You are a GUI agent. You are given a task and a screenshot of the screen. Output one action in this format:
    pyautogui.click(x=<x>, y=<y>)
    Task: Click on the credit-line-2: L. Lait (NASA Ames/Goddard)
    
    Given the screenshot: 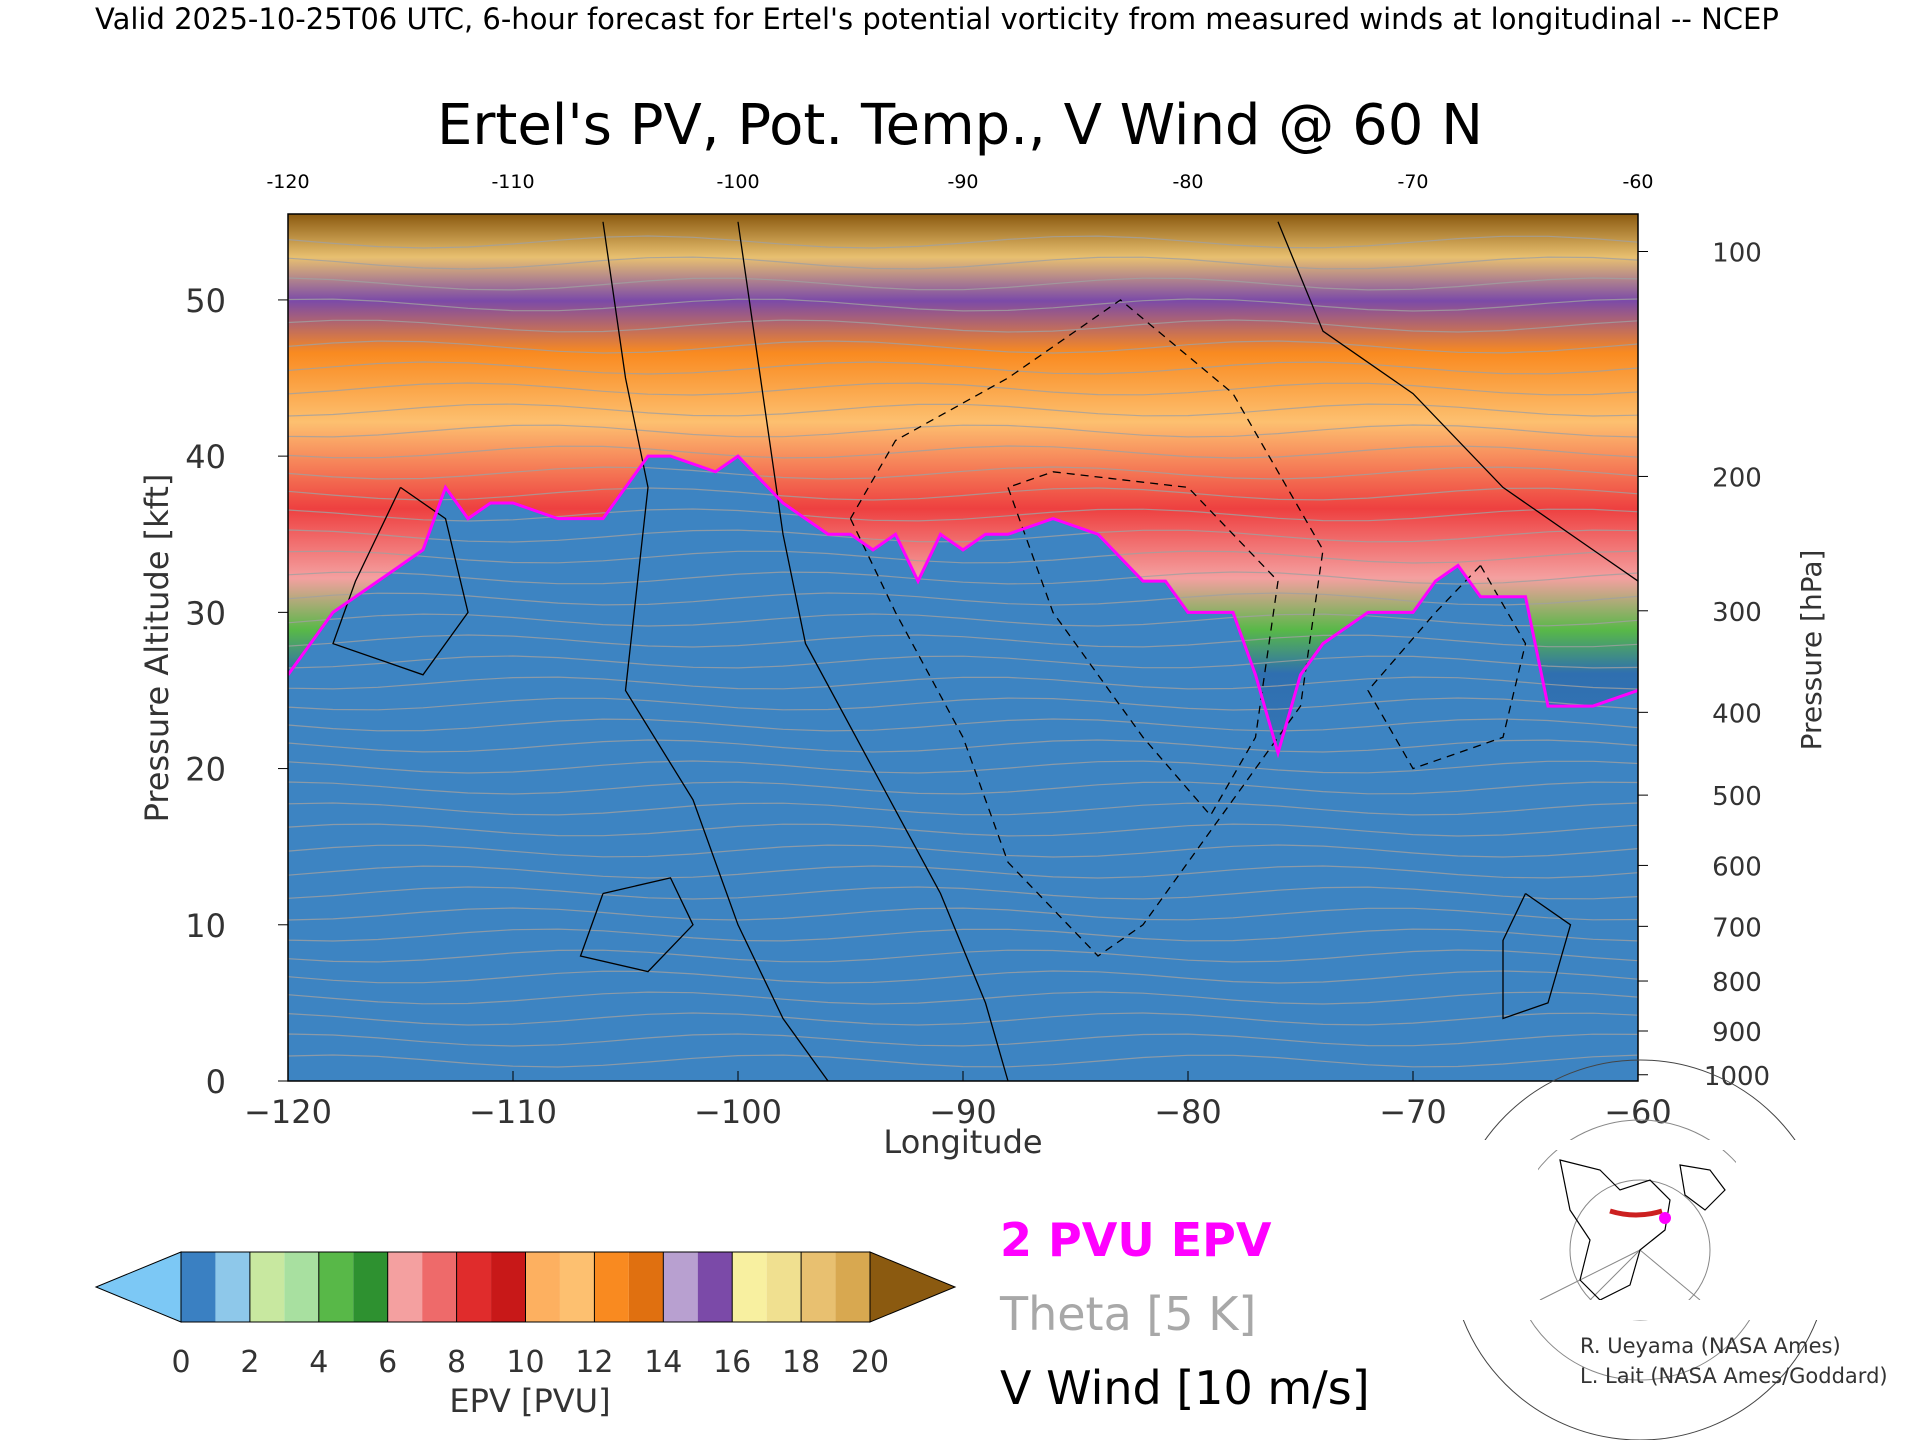 What is the action you would take?
    pyautogui.click(x=1734, y=1376)
    